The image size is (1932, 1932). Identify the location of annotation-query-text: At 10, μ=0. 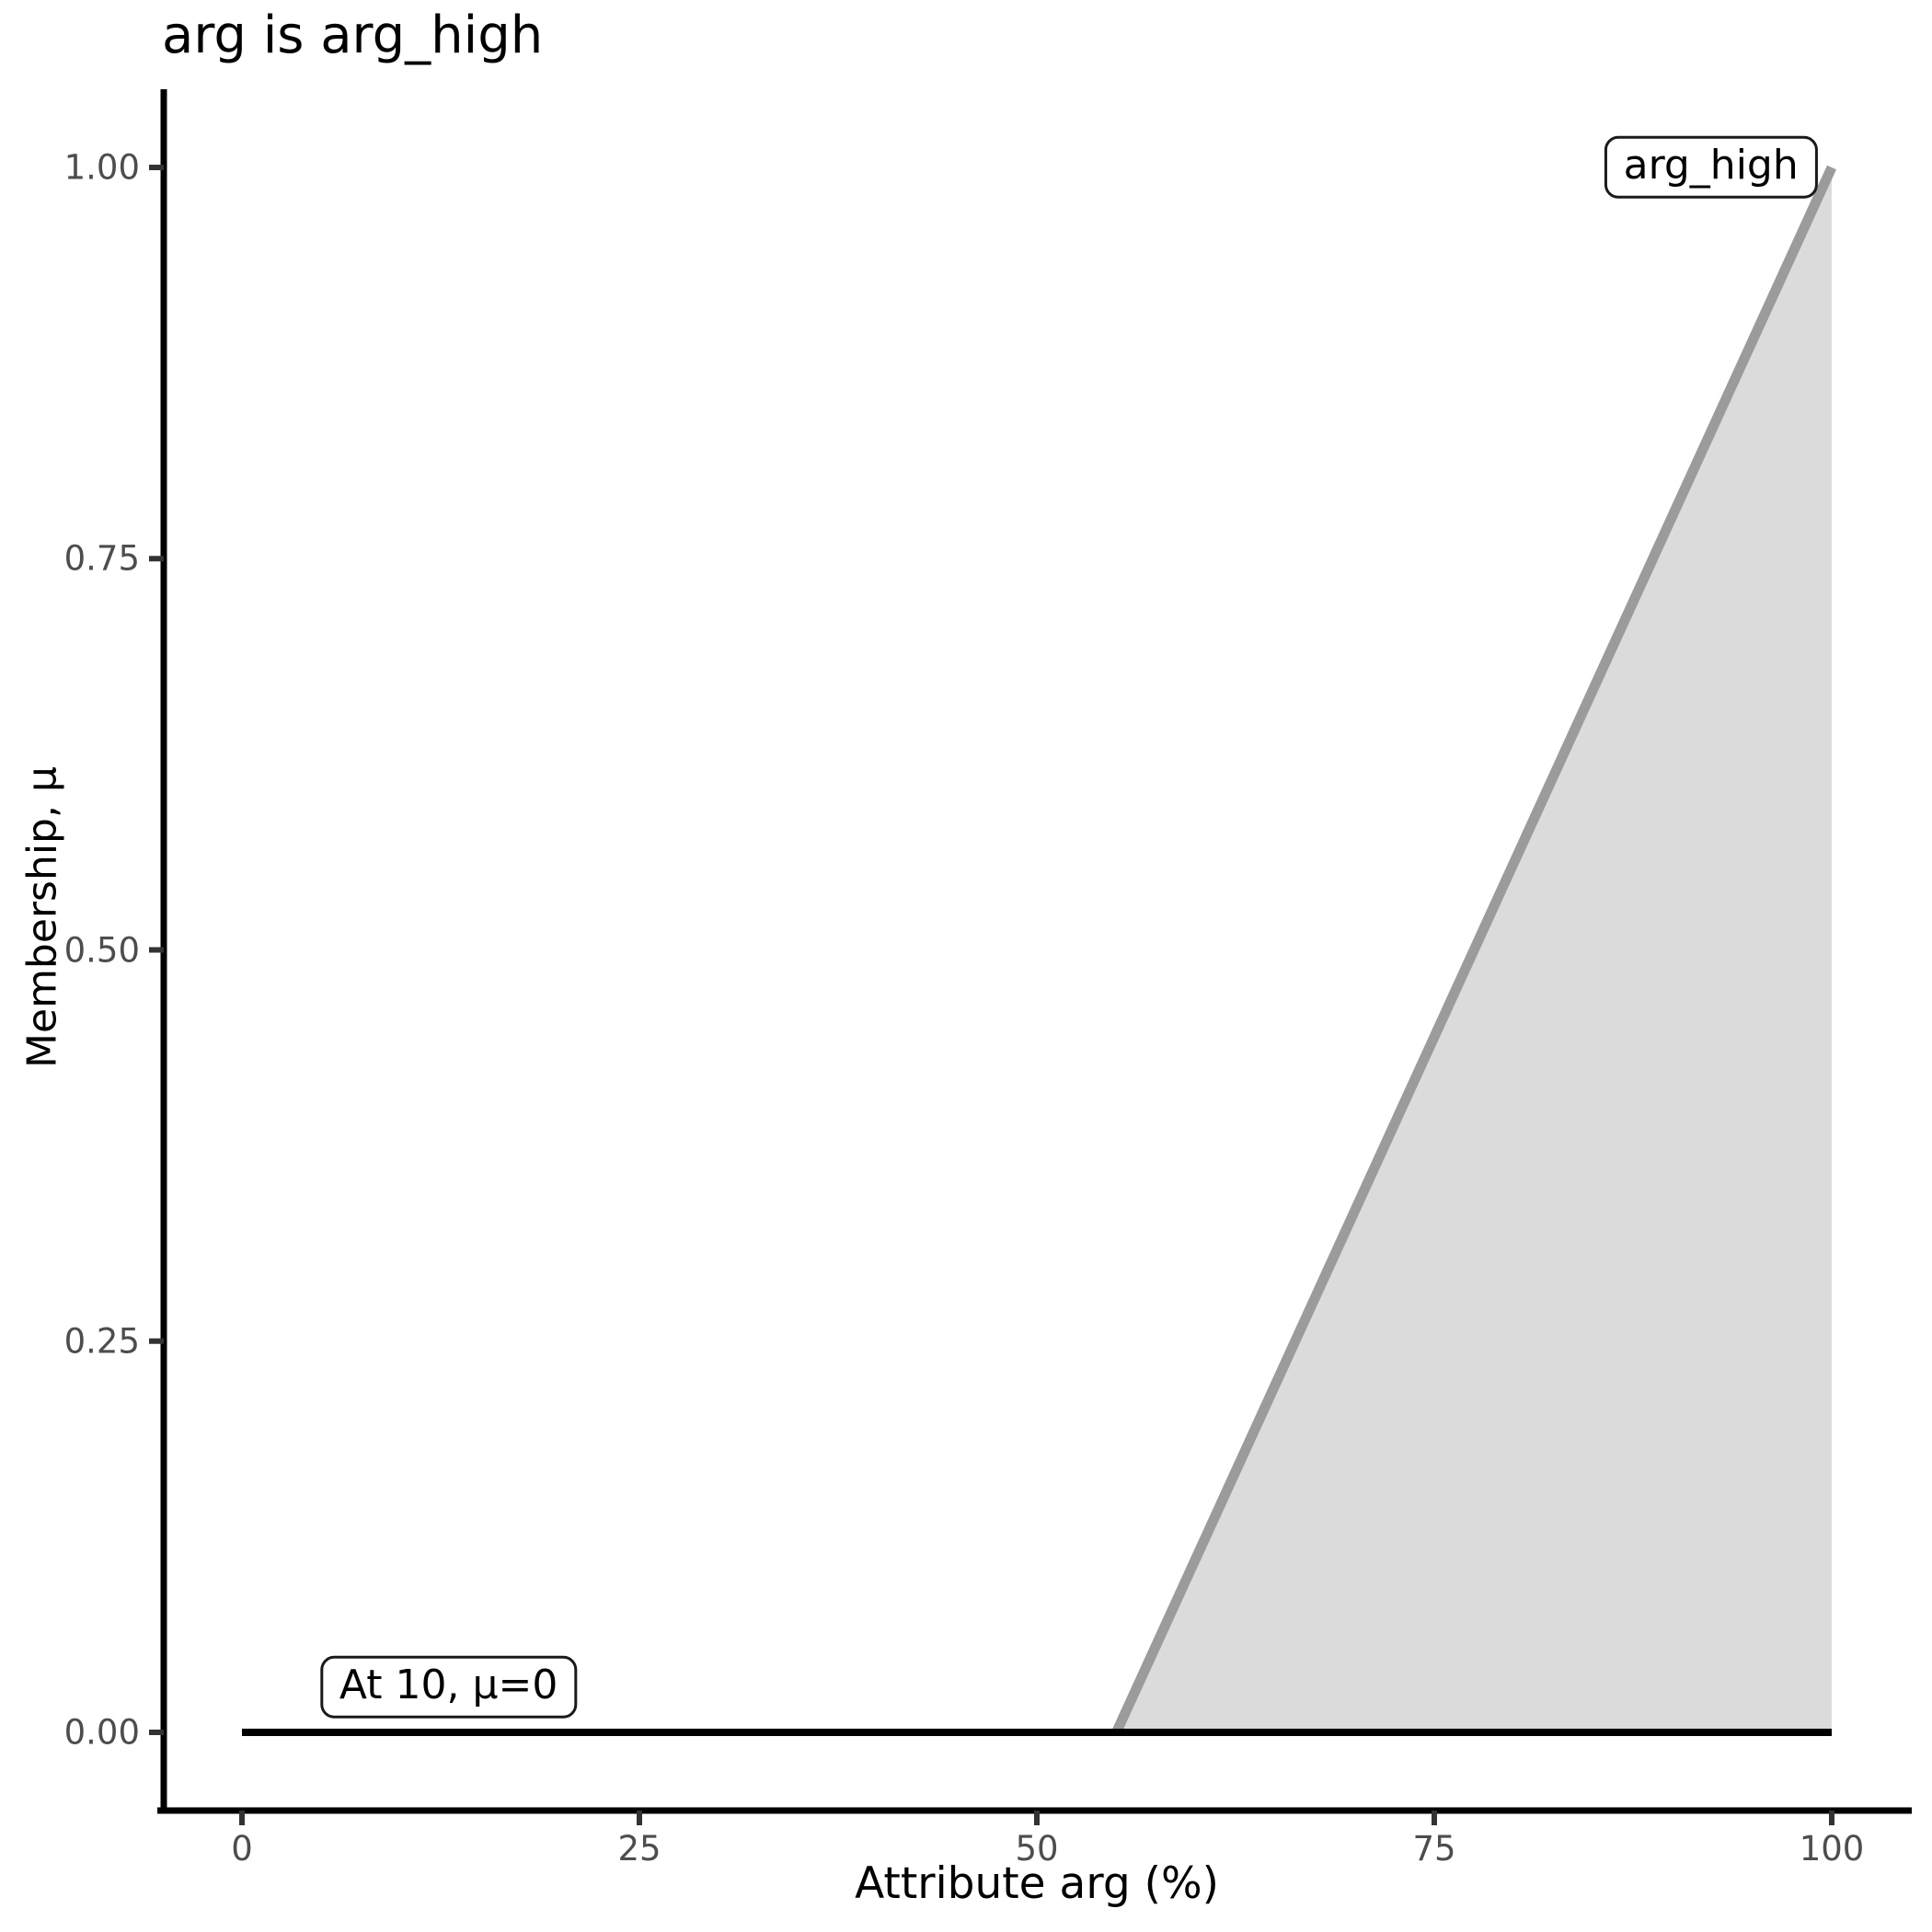
(448, 1684).